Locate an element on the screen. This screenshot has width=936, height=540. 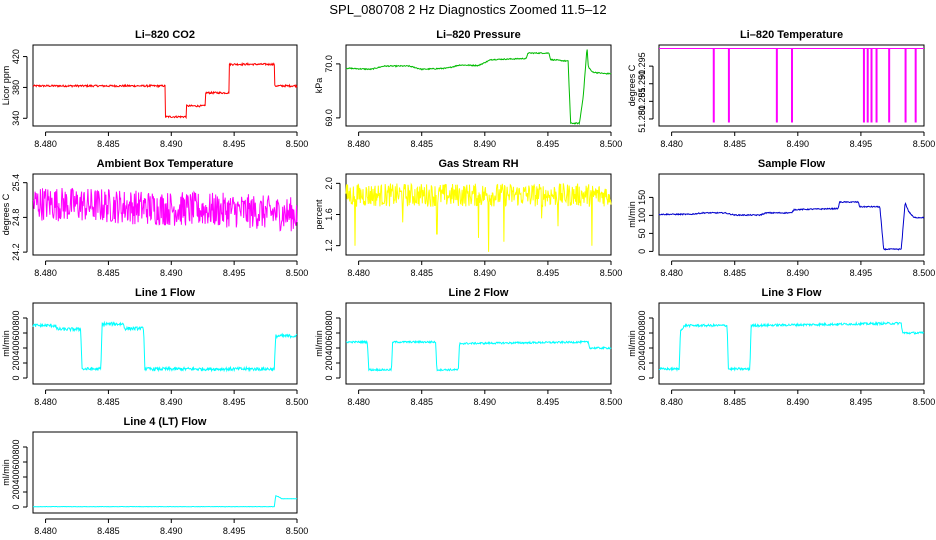
panel-title: Li–820 CO2 is located at coordinates (165, 35).